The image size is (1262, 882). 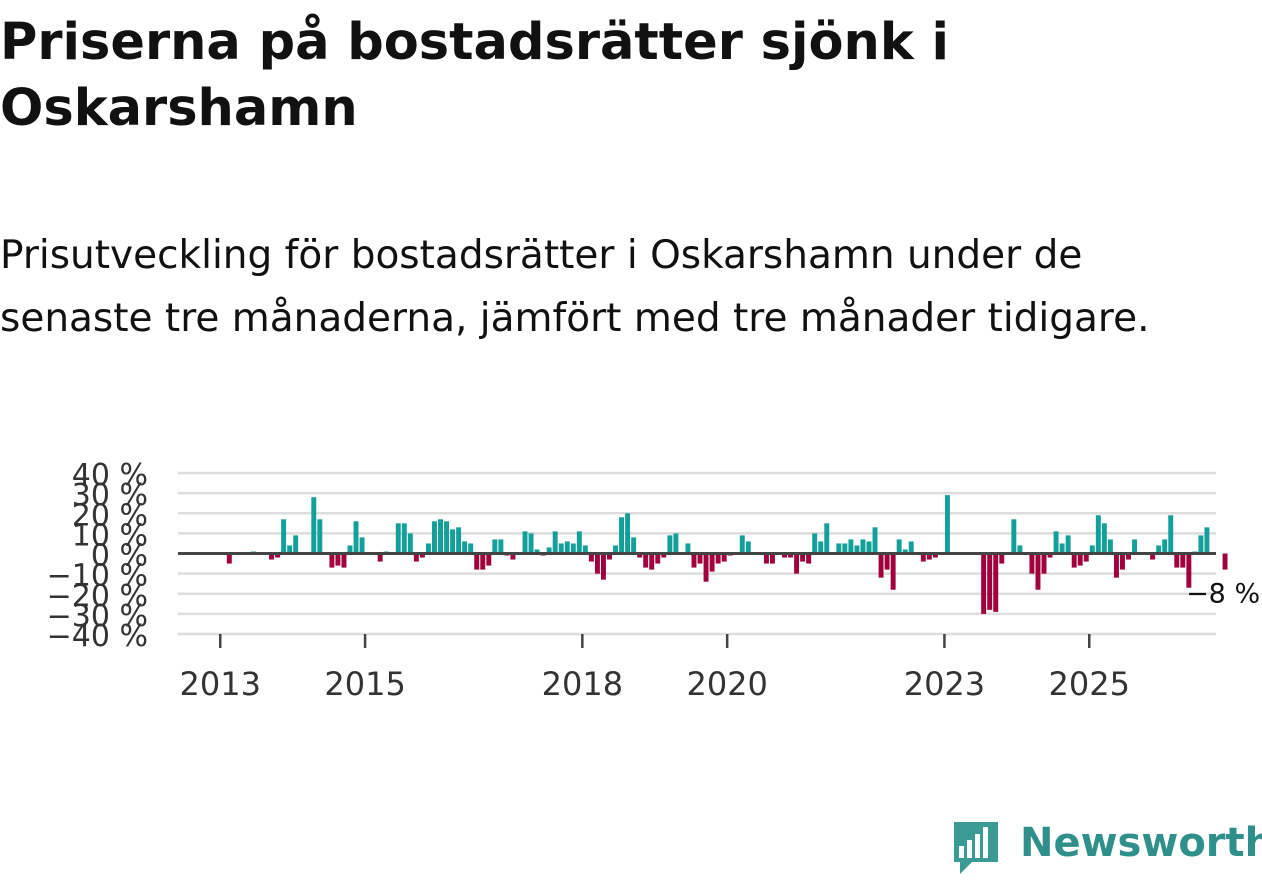 What do you see at coordinates (1141, 843) in the screenshot?
I see `newsworthy-wordmark: Newsworthy` at bounding box center [1141, 843].